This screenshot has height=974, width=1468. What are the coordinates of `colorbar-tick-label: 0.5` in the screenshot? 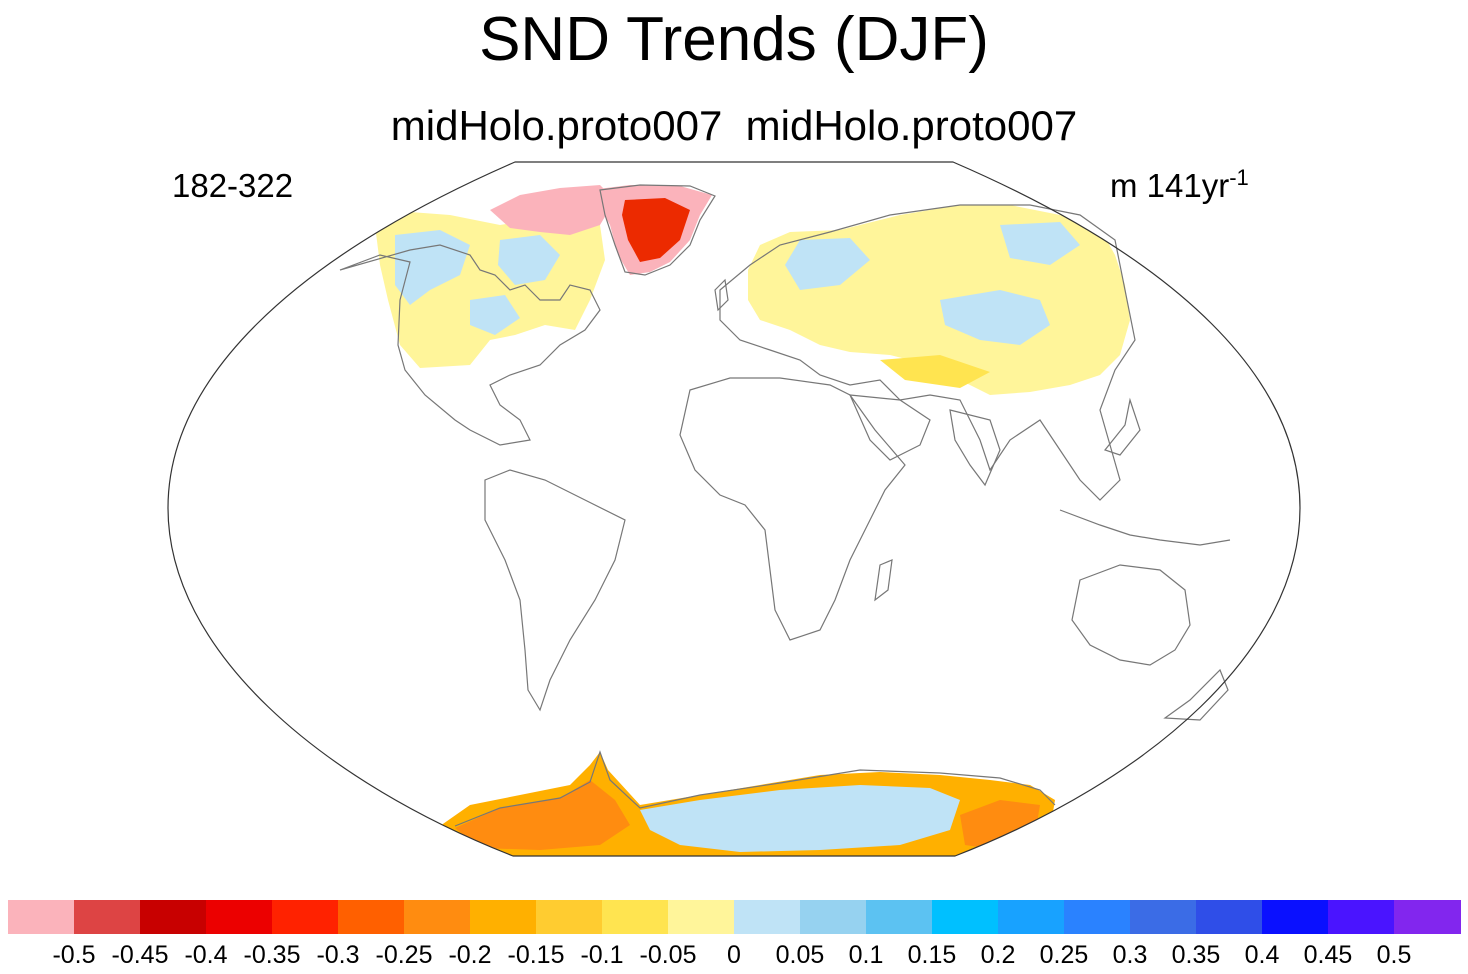 It's located at (1394, 955).